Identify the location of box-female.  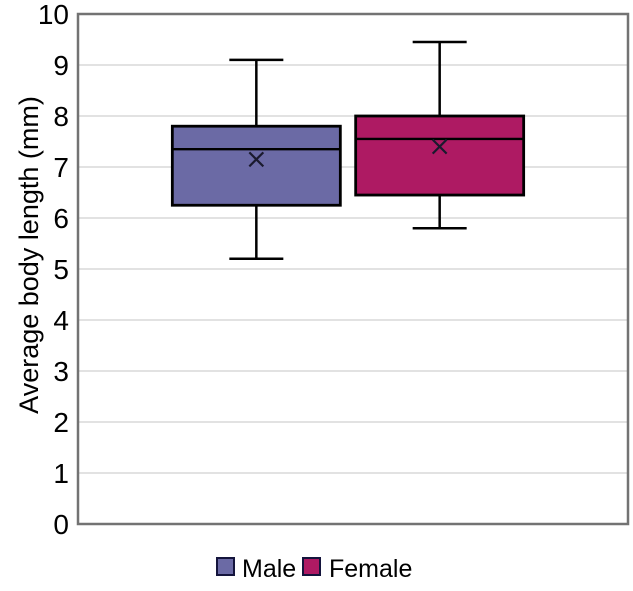
(440, 135).